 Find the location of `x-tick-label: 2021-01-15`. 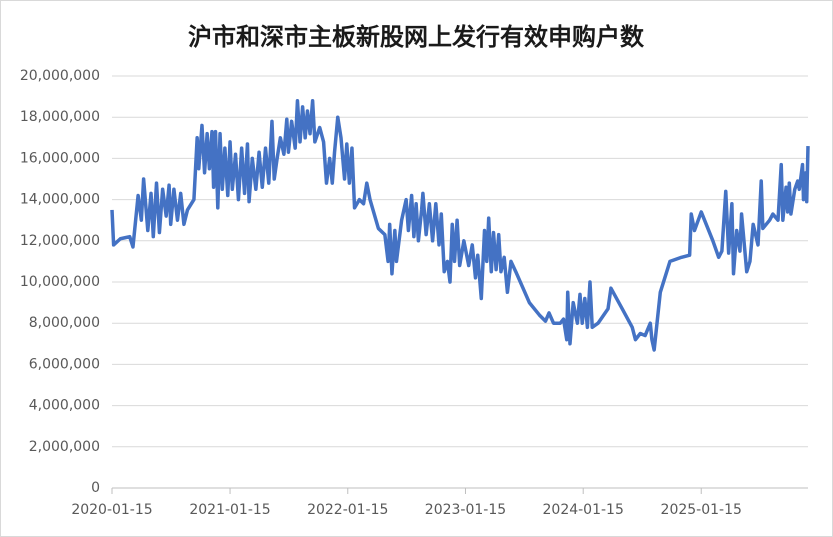

x-tick-label: 2021-01-15 is located at coordinates (229, 510).